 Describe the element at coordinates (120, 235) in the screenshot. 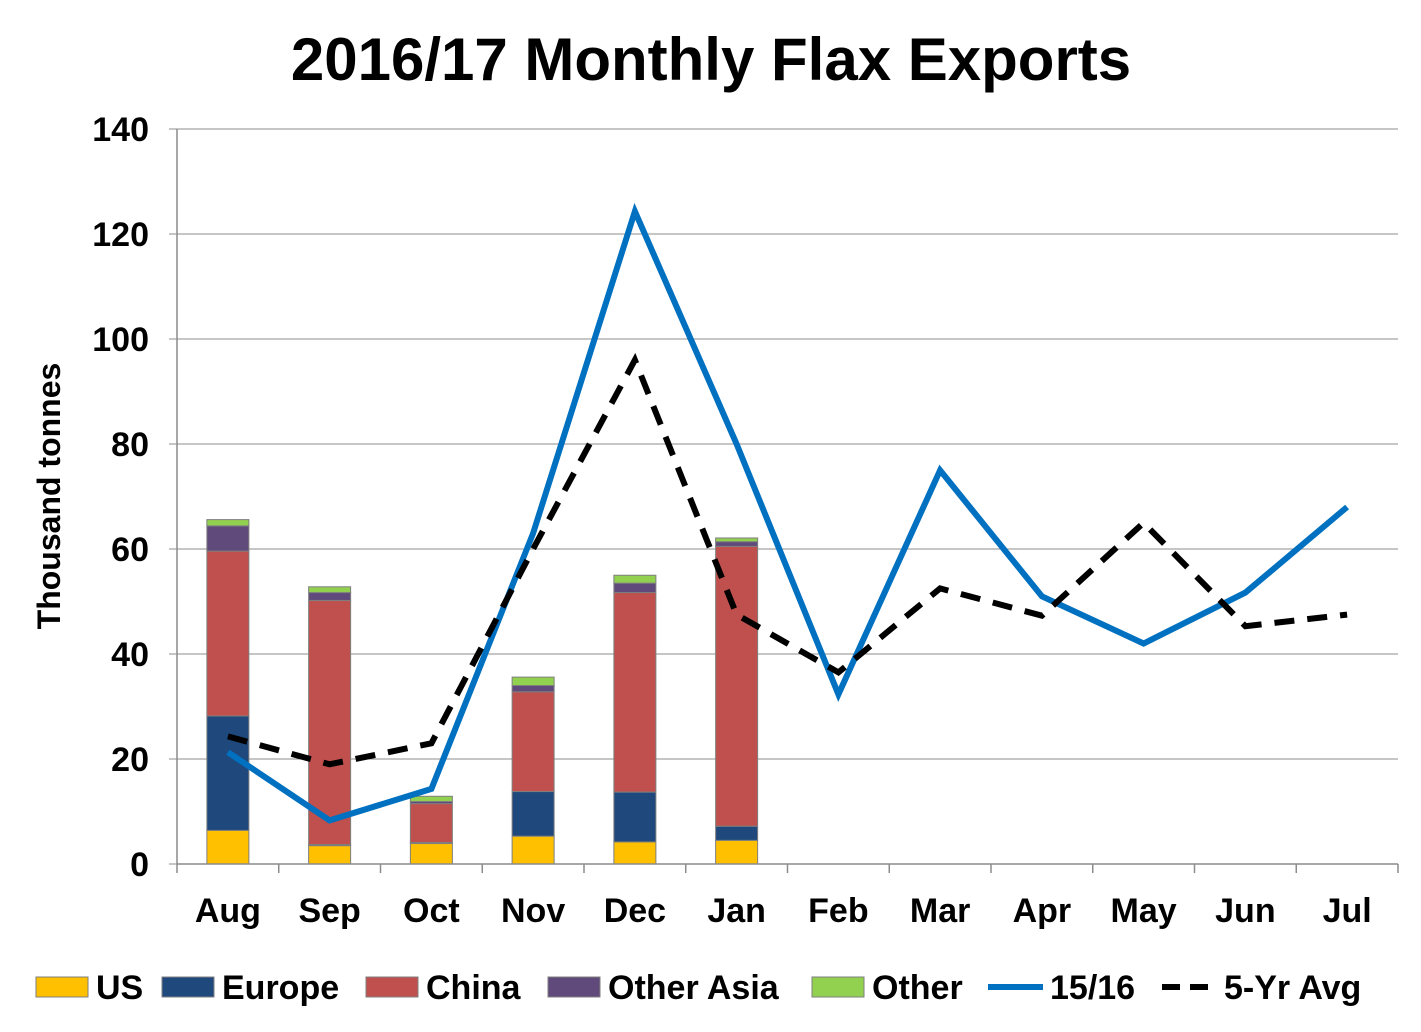

I see `y-tick-label-120: 120` at that location.